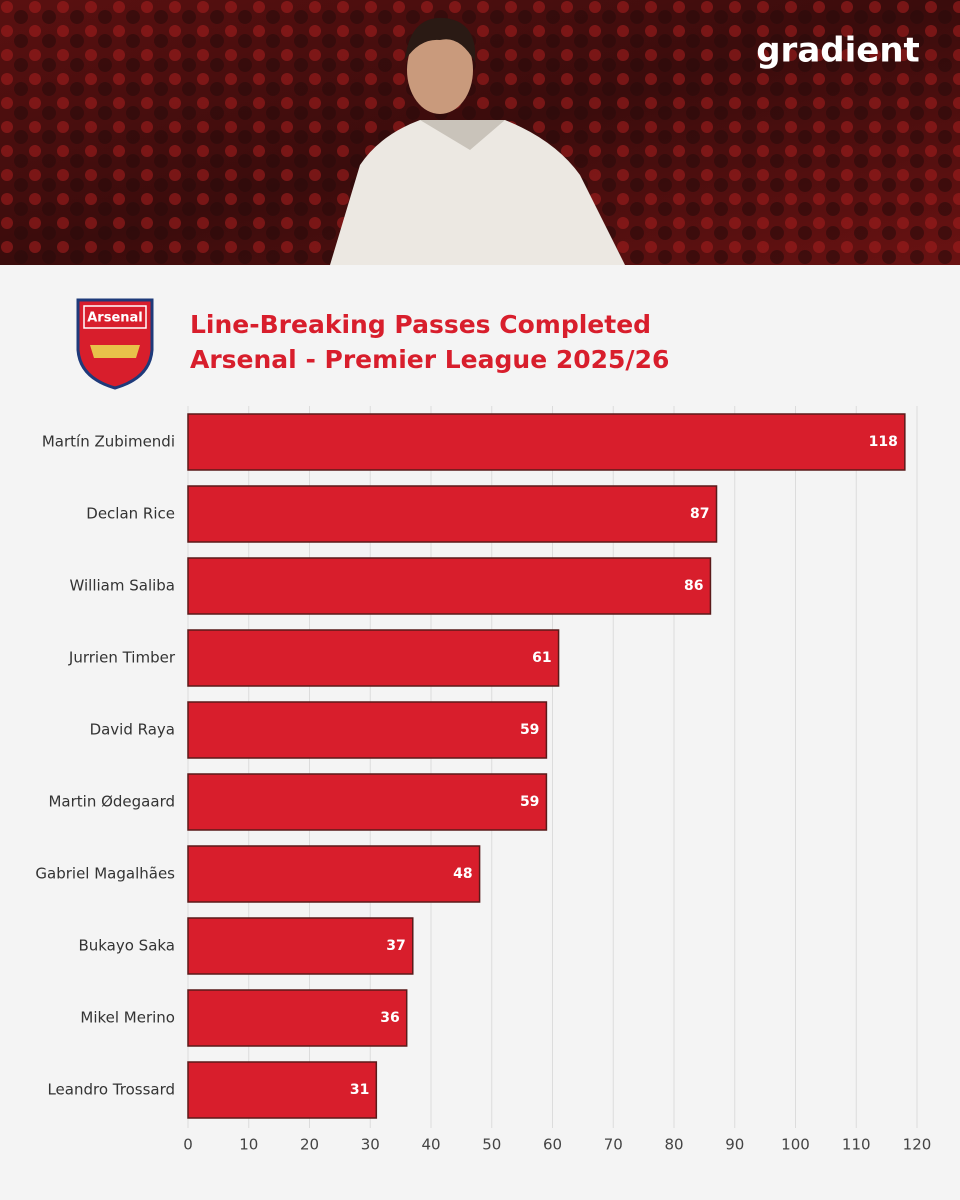 Image resolution: width=960 pixels, height=1200 pixels. What do you see at coordinates (127, 1018) in the screenshot?
I see `y-tick-label: Mikel Merino` at bounding box center [127, 1018].